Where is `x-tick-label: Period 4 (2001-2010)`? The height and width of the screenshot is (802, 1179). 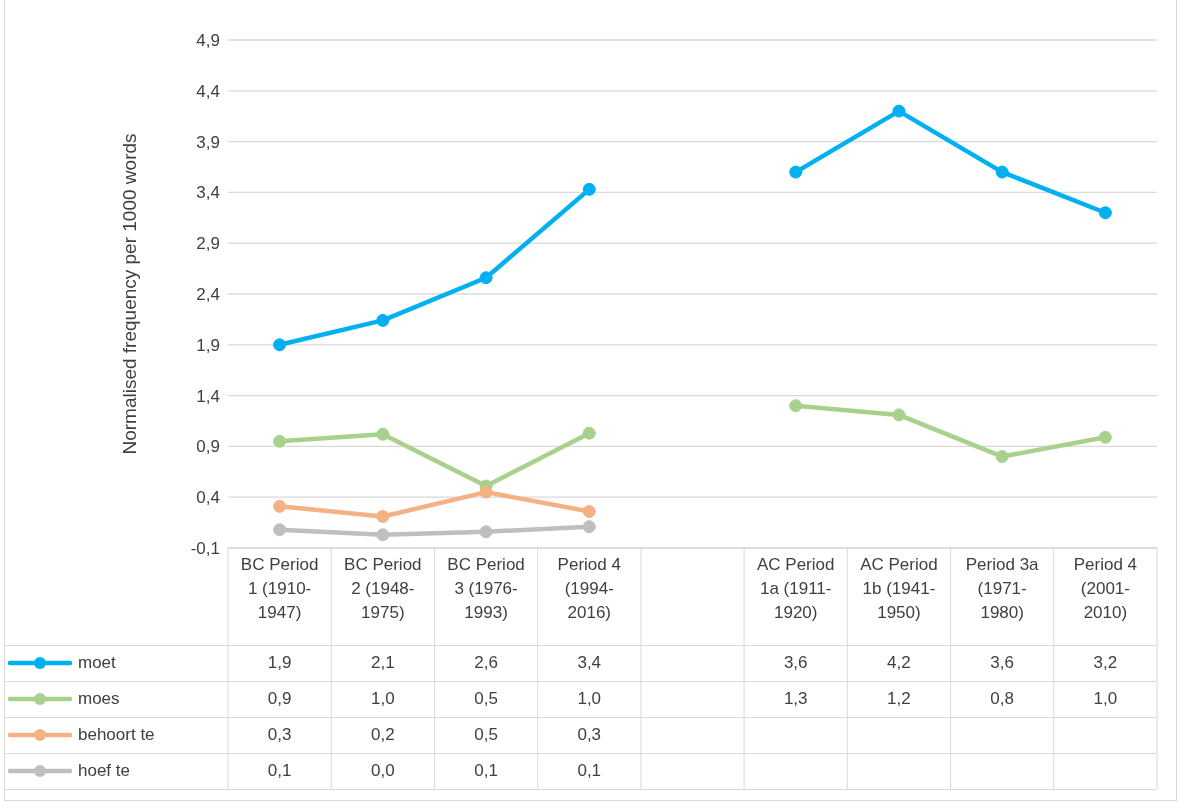
x-tick-label: Period 4 (2001-2010) is located at coordinates (1105, 588).